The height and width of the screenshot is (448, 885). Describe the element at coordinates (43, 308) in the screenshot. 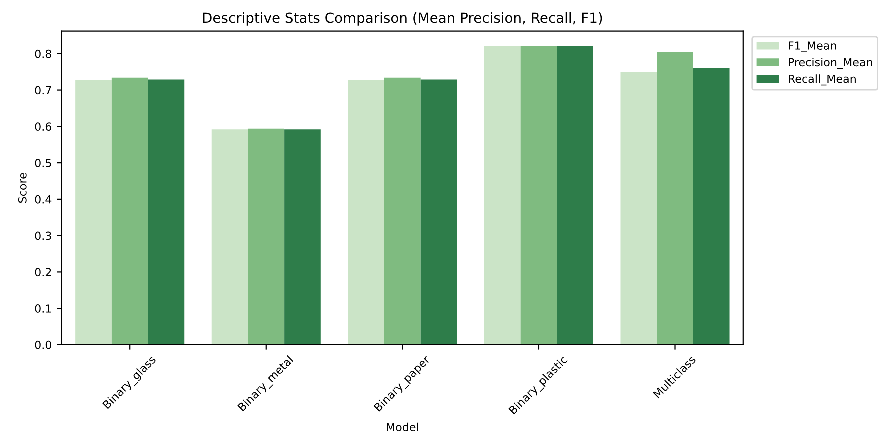

I see `y-tick-label: 0.1` at that location.